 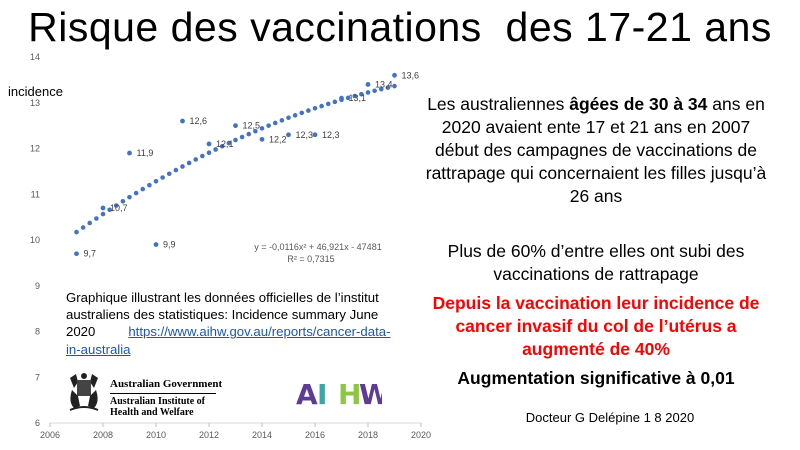 I want to click on data-point-label: 9,9, so click(x=169, y=245).